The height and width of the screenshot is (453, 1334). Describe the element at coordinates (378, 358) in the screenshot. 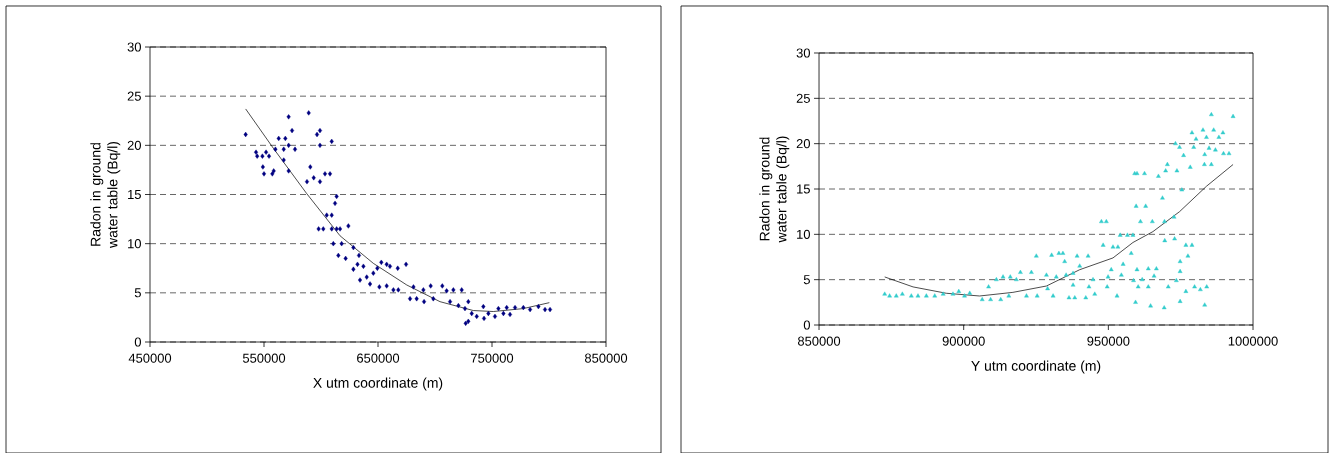

I see `x-tick-label: 650000` at that location.